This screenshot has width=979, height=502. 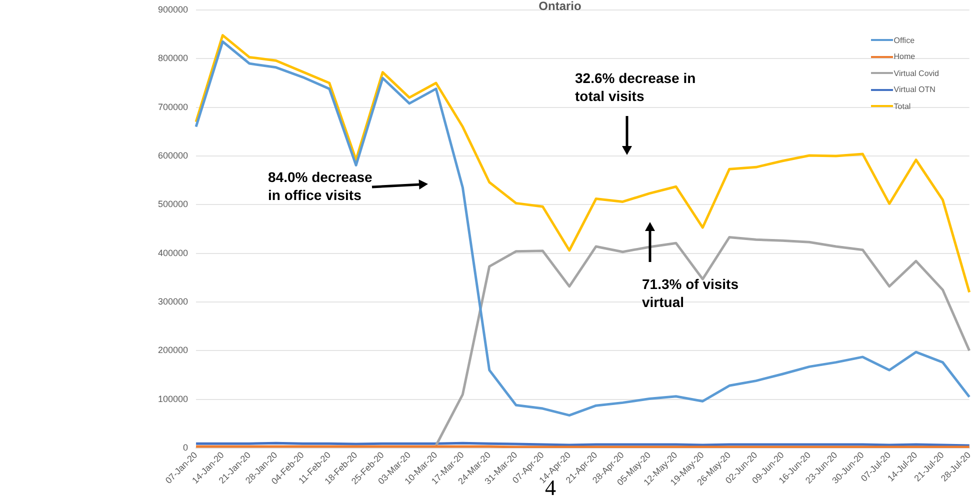 I want to click on annotation: 84.0% decrease in office visits, so click(x=321, y=186).